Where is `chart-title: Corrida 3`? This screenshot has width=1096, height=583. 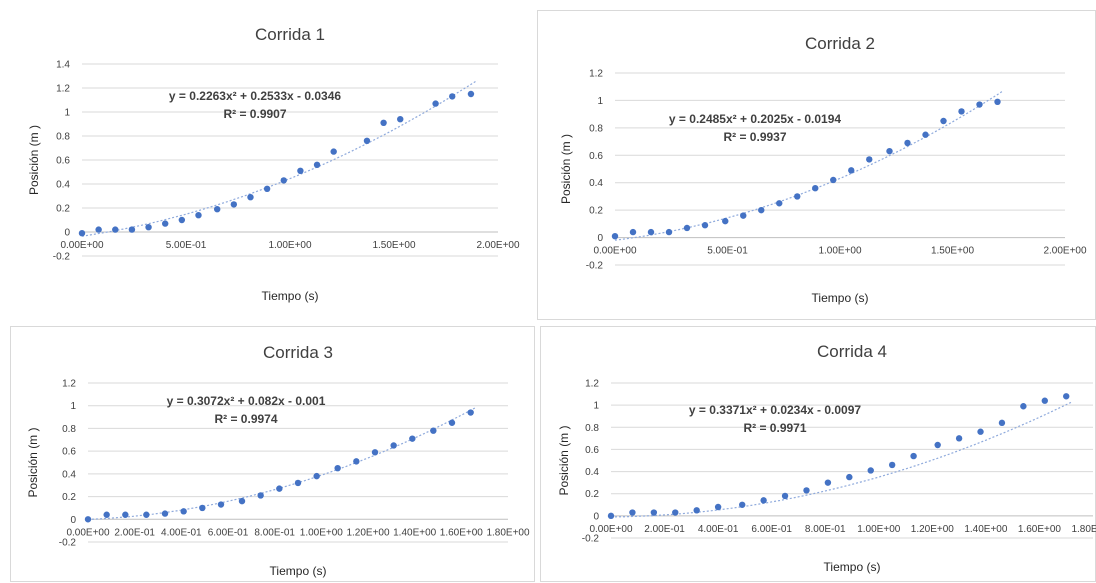 chart-title: Corrida 3 is located at coordinates (298, 352).